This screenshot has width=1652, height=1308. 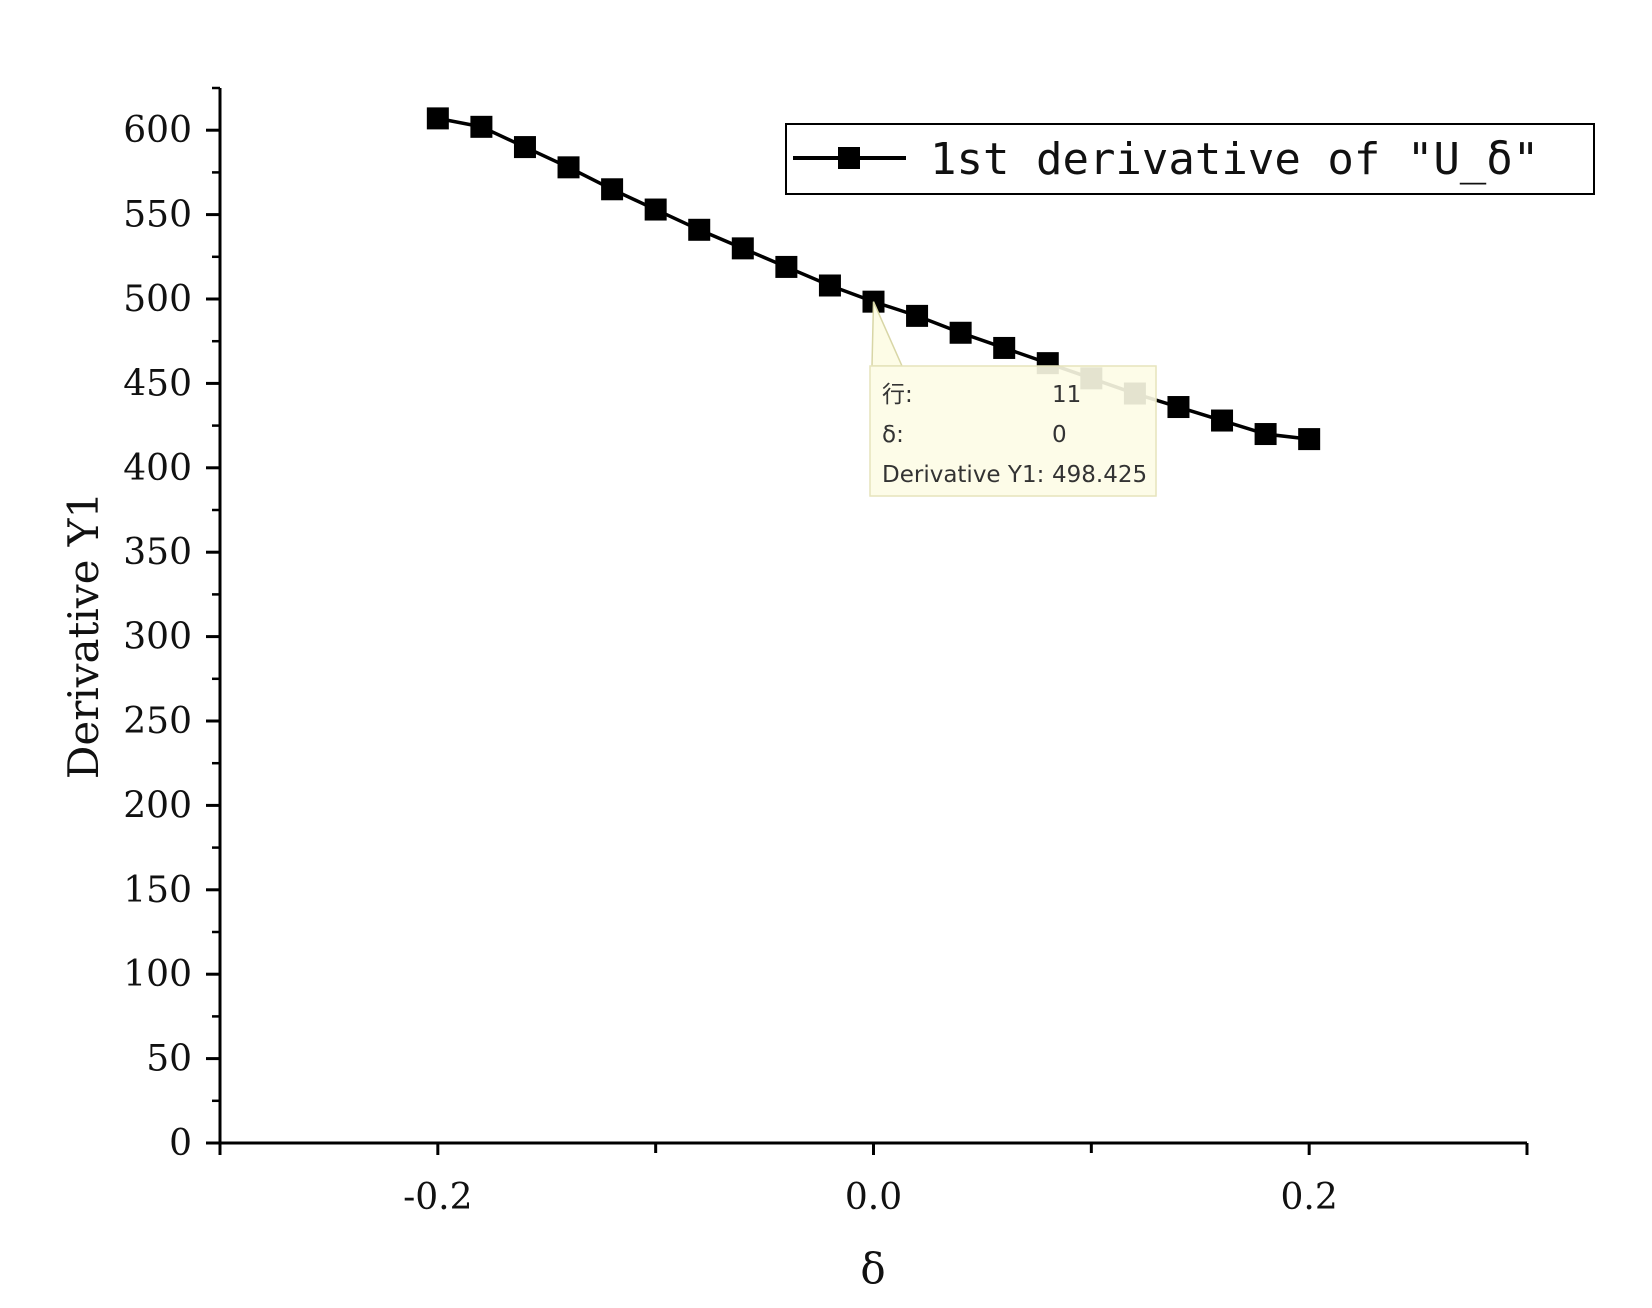 What do you see at coordinates (157, 468) in the screenshot?
I see `y-tick-label: 400` at bounding box center [157, 468].